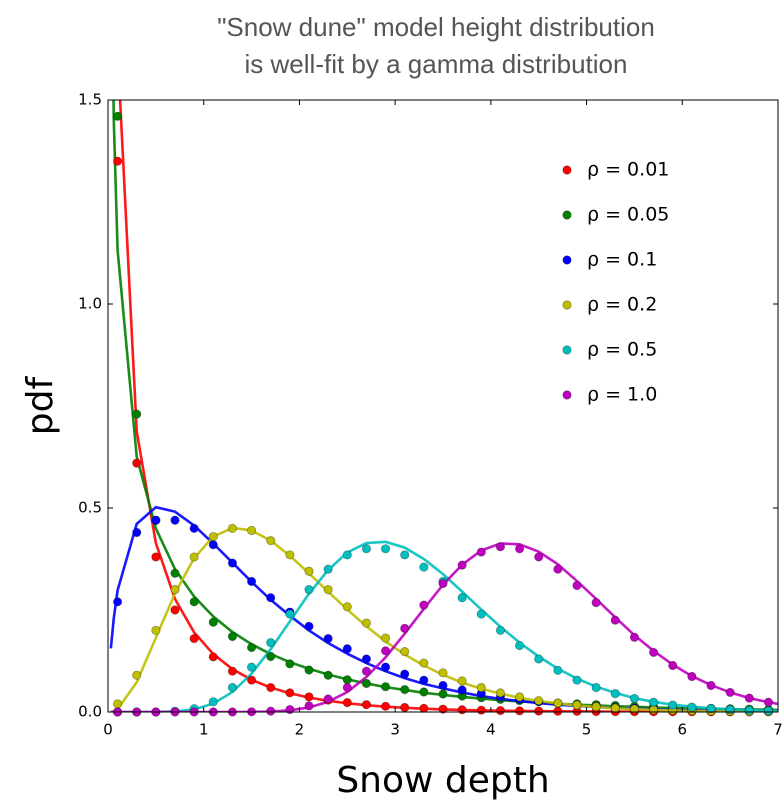  What do you see at coordinates (628, 215) in the screenshot?
I see `legend-label: ρ = 0.05` at bounding box center [628, 215].